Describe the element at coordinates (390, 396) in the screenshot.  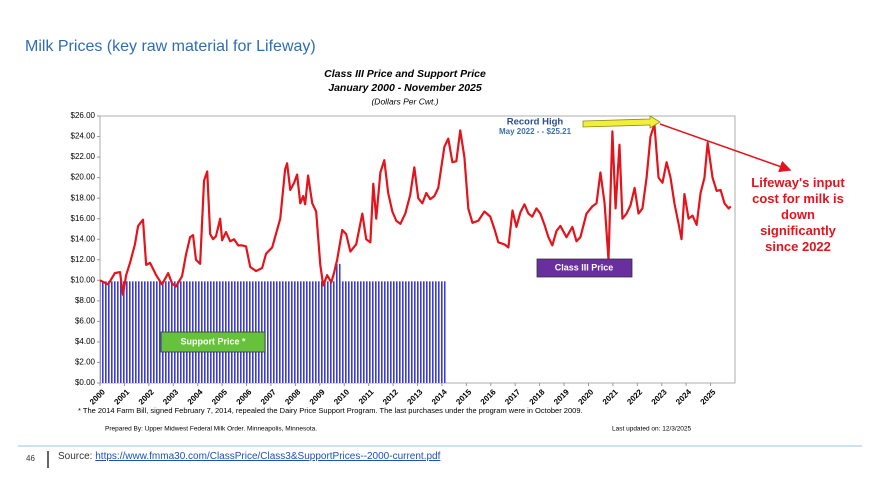
I see `x-tick-label: 2012` at that location.